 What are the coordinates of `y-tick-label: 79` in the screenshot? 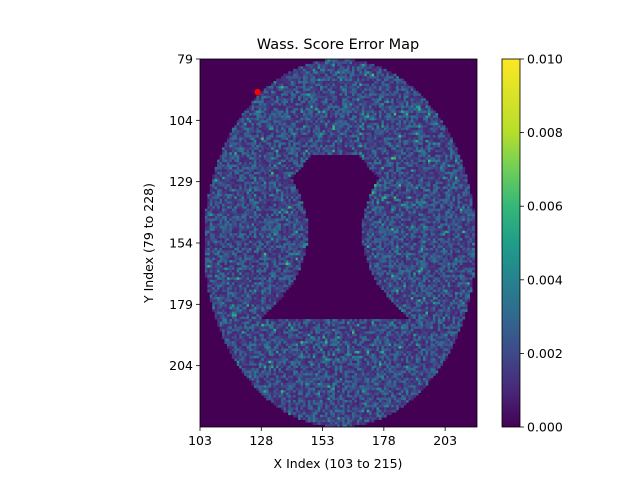 It's located at (185, 59).